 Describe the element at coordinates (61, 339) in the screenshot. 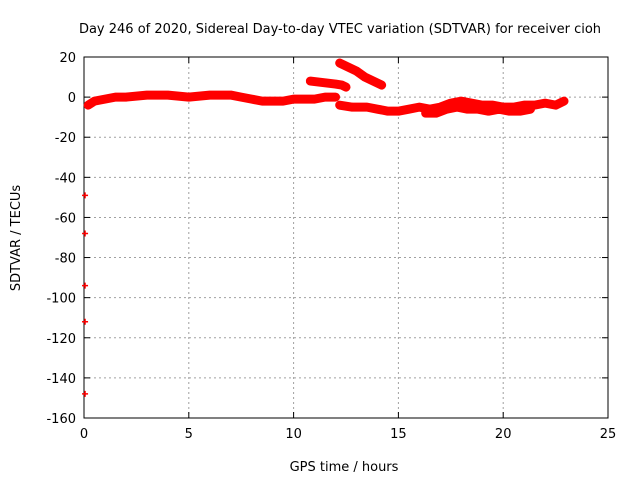

I see `y-tick-label: -120` at that location.